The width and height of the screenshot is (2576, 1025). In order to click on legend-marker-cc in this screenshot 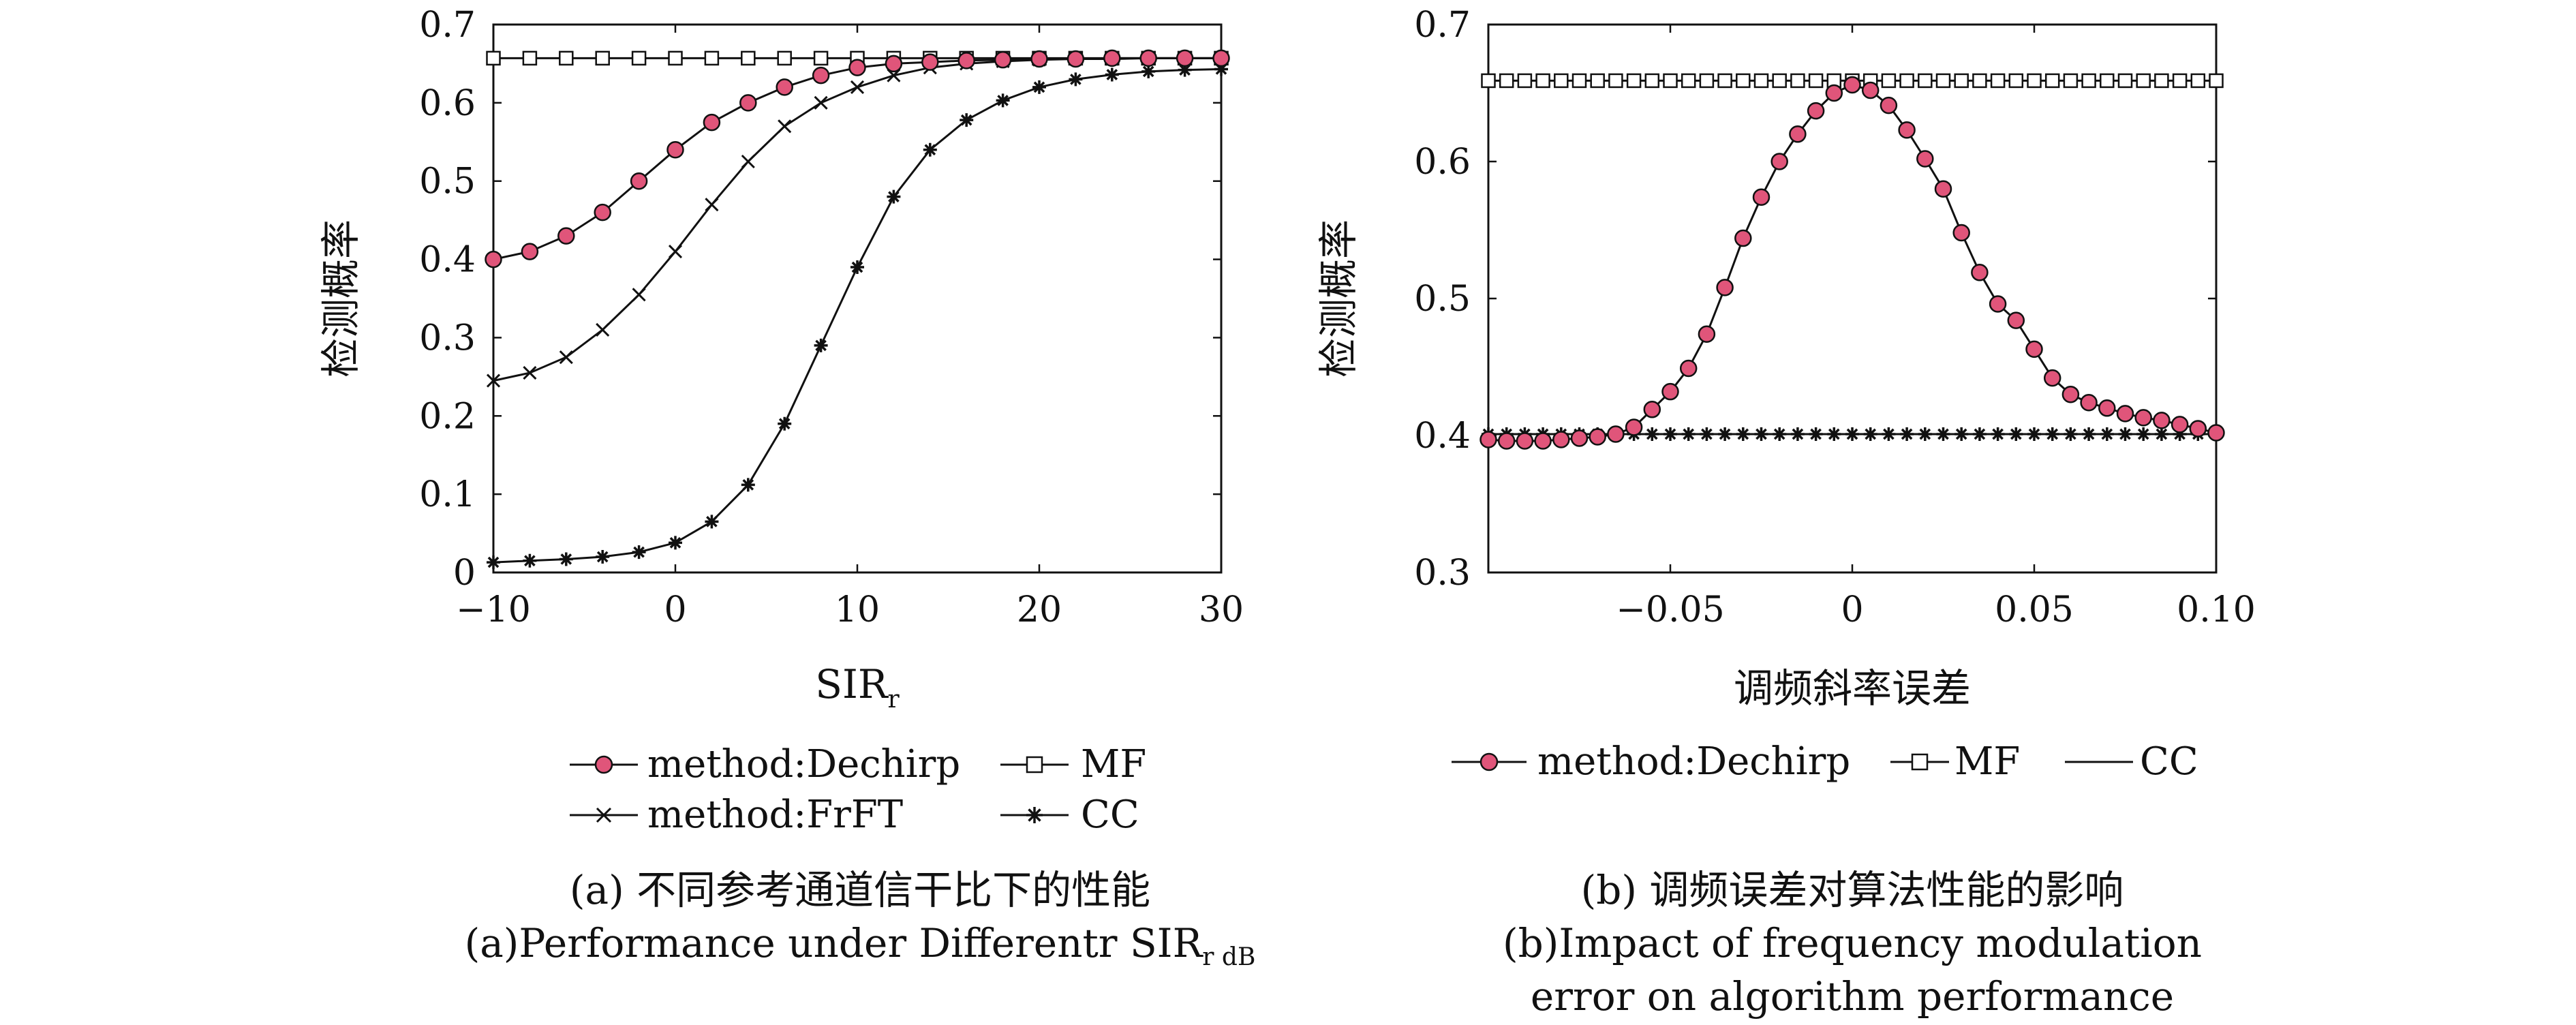, I will do `click(1034, 815)`.